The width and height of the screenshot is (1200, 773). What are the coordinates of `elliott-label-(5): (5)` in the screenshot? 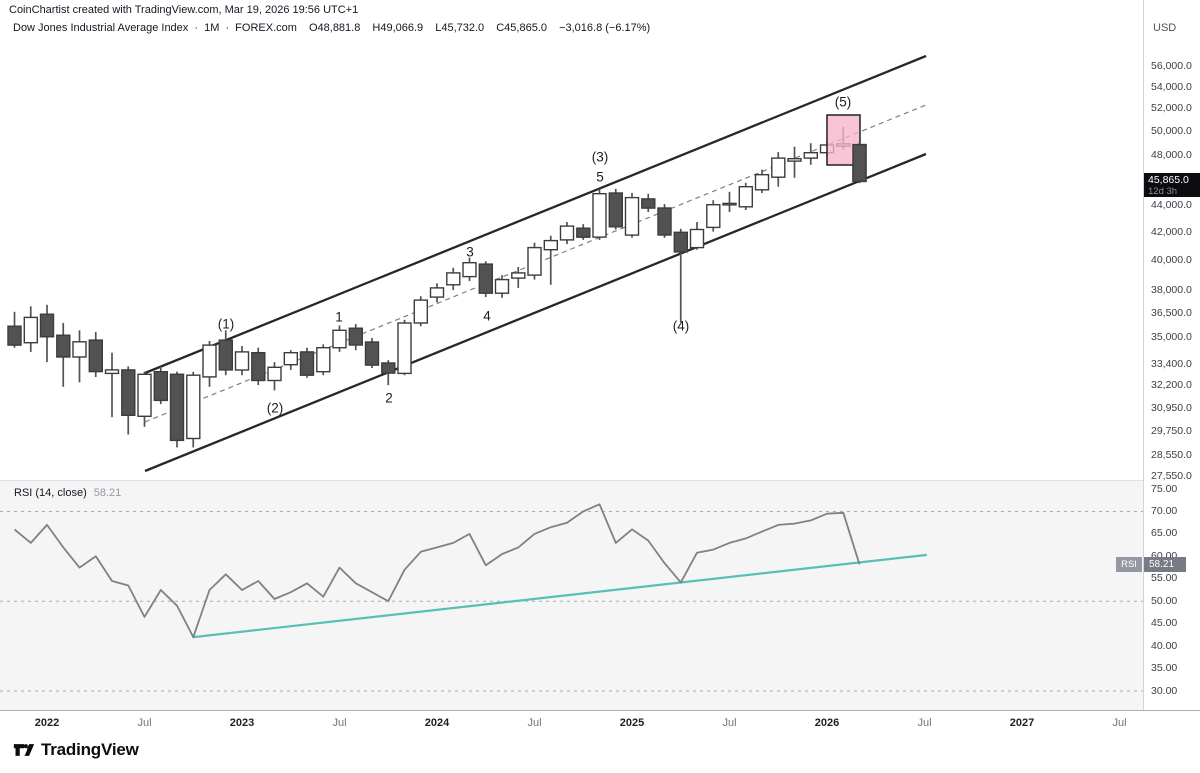 It's located at (843, 102).